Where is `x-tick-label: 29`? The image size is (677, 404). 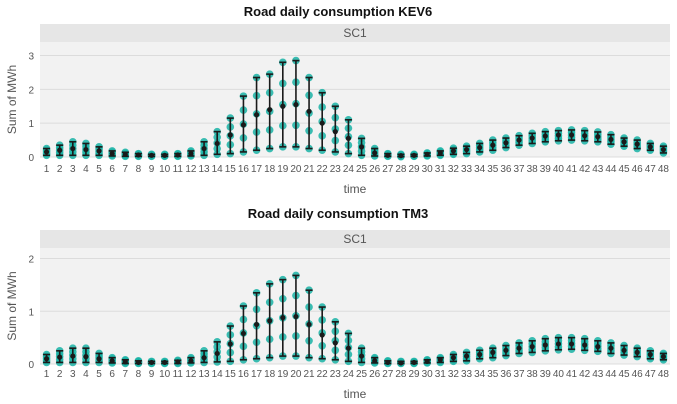
x-tick-label: 29 is located at coordinates (415, 374).